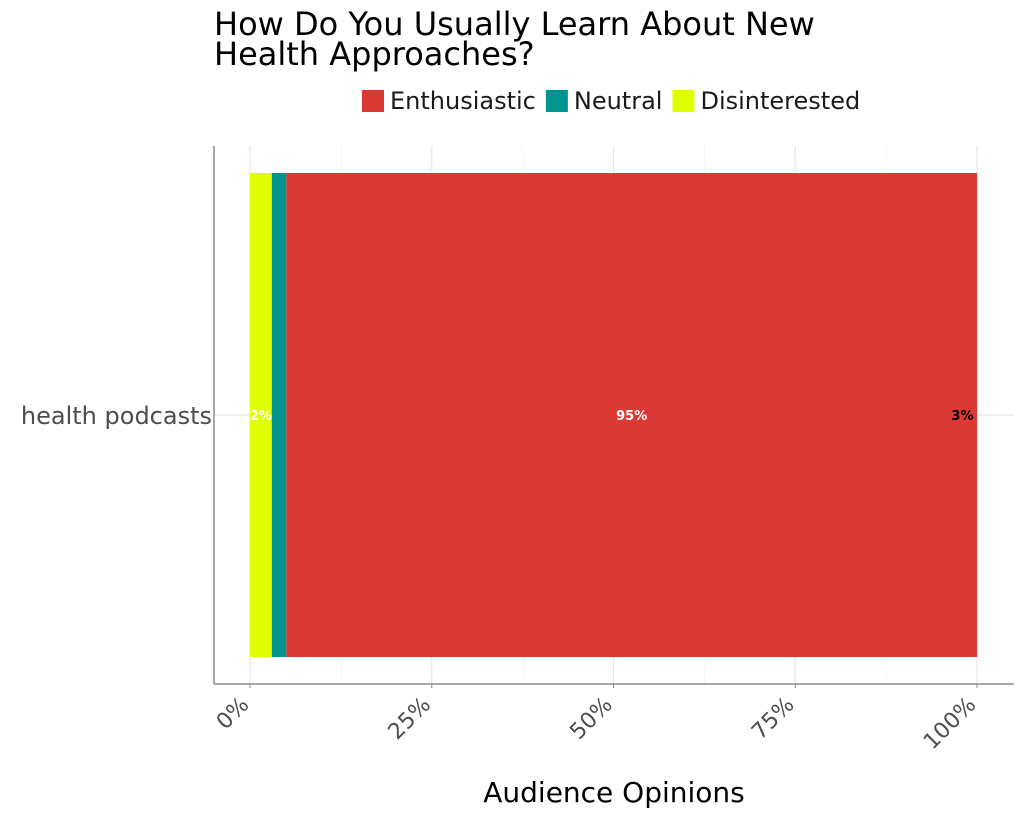 This screenshot has height=819, width=1024. Describe the element at coordinates (950, 724) in the screenshot. I see `x-tick-label: 100%` at that location.